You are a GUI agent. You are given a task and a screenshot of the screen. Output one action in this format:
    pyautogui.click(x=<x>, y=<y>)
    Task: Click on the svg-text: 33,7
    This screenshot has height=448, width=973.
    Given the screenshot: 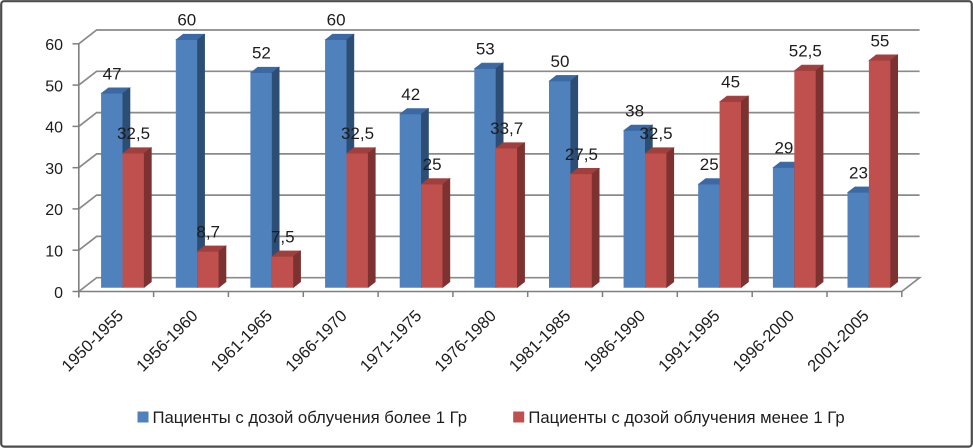 What is the action you would take?
    pyautogui.click(x=506, y=128)
    